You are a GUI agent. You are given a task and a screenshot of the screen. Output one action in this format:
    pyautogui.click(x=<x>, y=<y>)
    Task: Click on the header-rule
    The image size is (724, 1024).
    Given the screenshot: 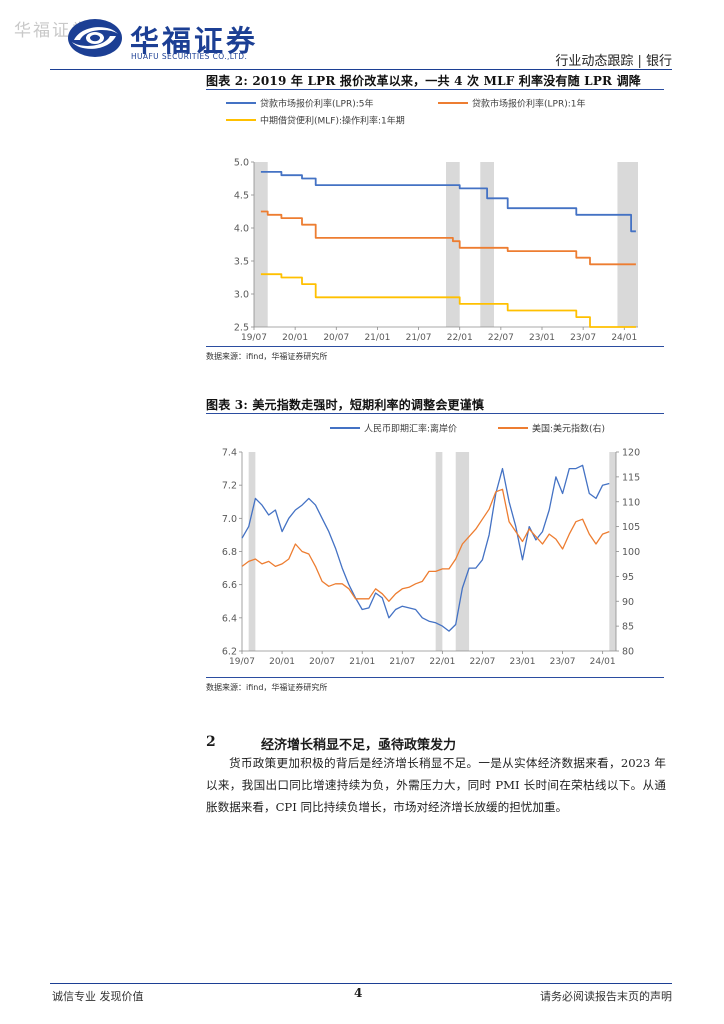 What is the action you would take?
    pyautogui.click(x=361, y=69)
    